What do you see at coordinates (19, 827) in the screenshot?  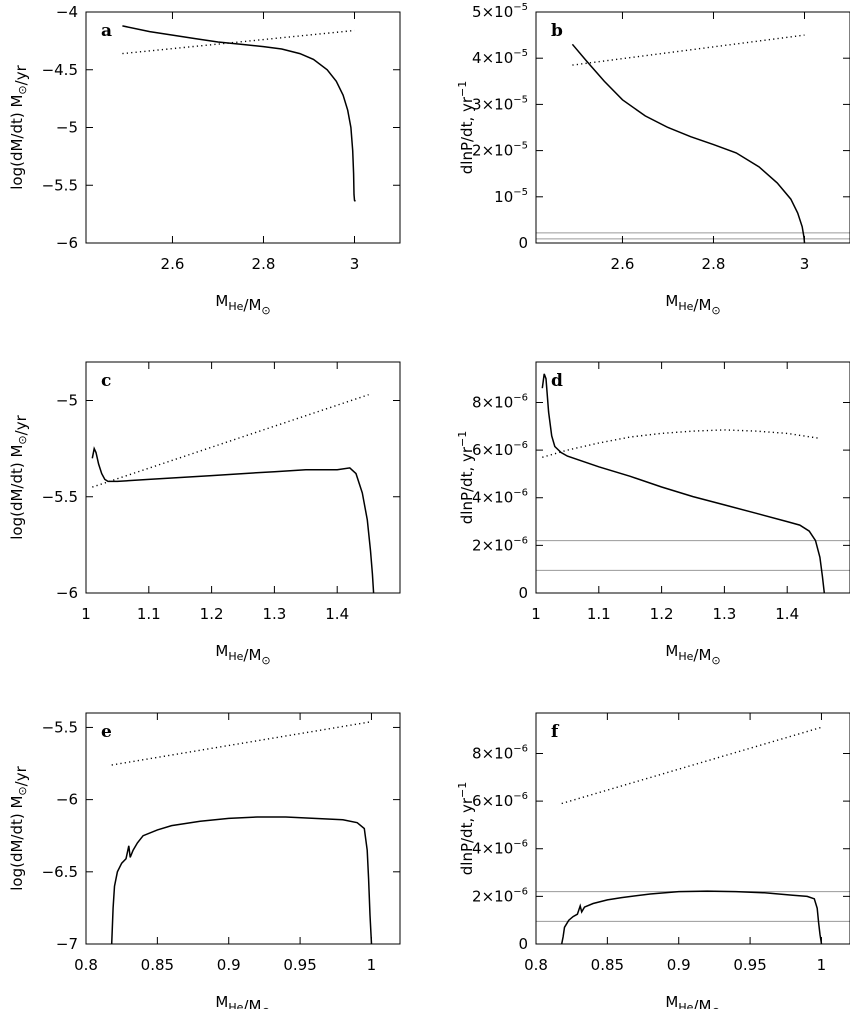 I see `panel-e-y-axis-label: log(dM/dt) M⊙/yr` at bounding box center [19, 827].